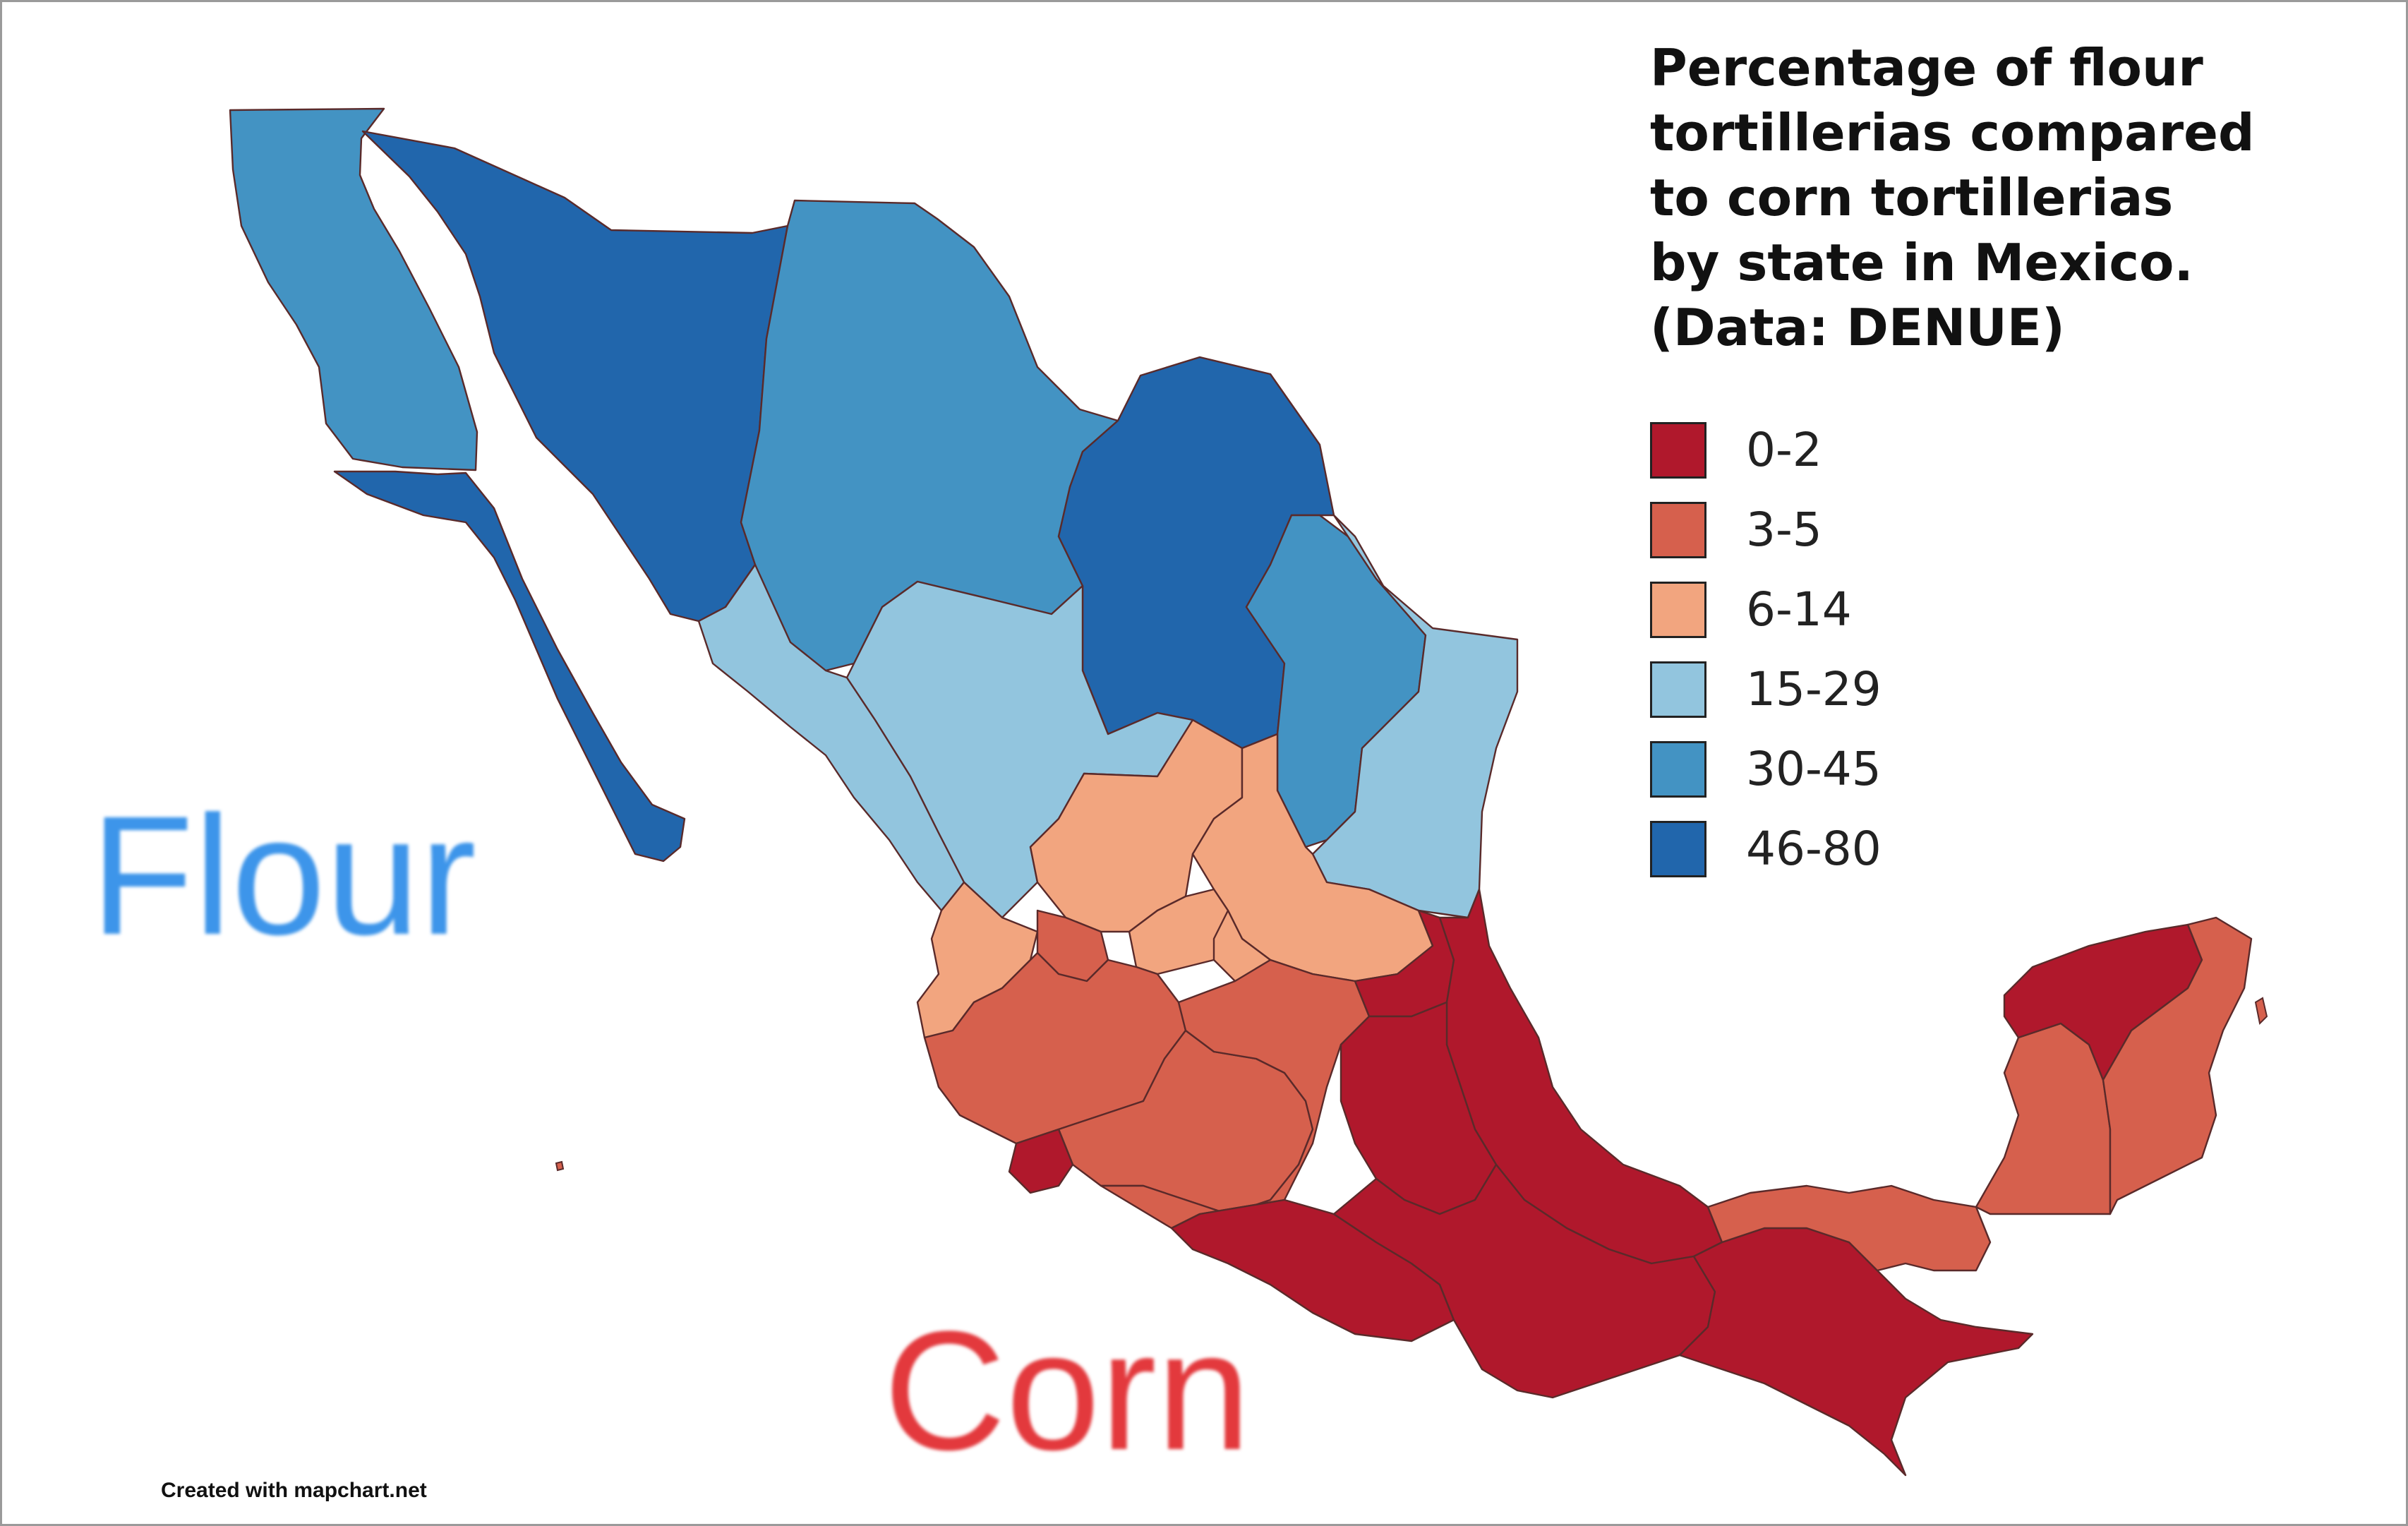  Describe the element at coordinates (1952, 132) in the screenshot. I see `title-line: tortillerias compared` at that location.